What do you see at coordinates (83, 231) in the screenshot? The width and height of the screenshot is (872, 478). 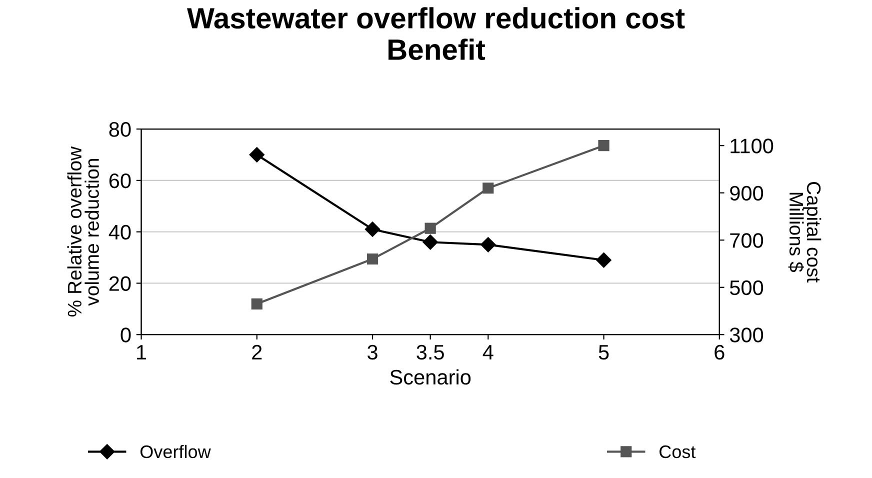 I see `y-axis-title: % Relative overflow volume reduction` at bounding box center [83, 231].